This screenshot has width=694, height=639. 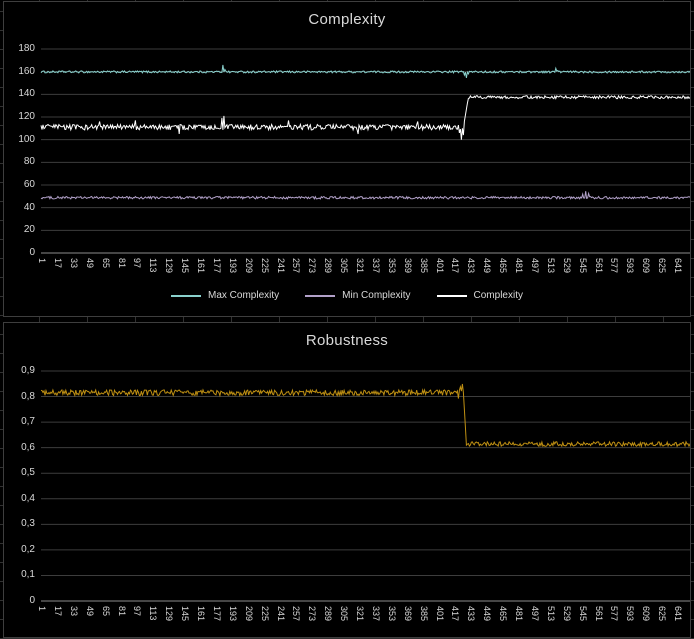 I want to click on y-axis-tick-label: 0,5, so click(x=28, y=473).